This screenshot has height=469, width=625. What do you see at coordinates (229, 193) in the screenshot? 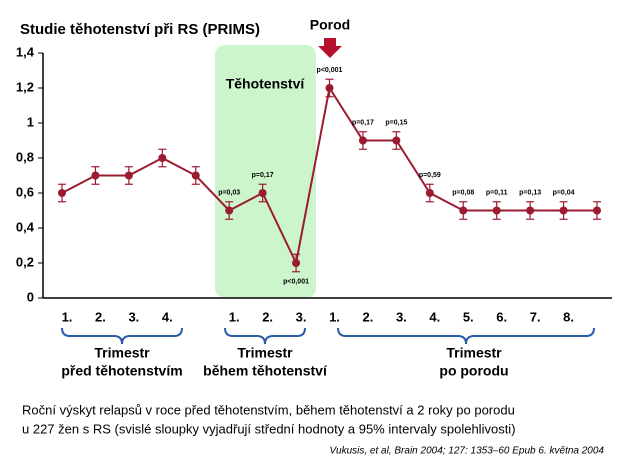
I see `p-value: p=0,03` at bounding box center [229, 193].